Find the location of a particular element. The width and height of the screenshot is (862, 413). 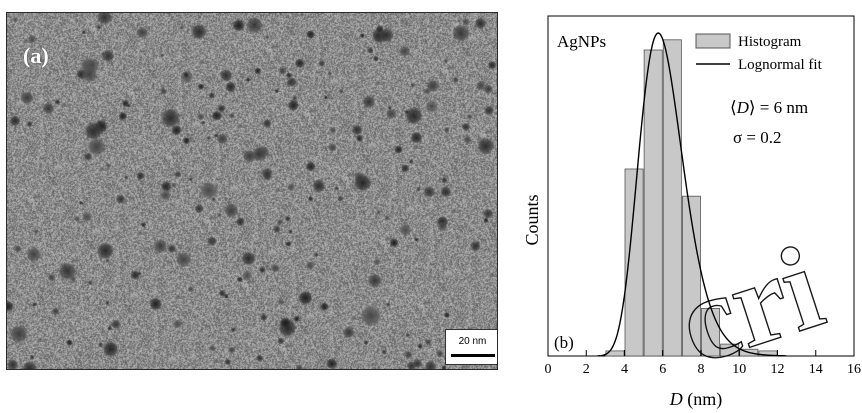

scale-bar-line is located at coordinates (473, 355).